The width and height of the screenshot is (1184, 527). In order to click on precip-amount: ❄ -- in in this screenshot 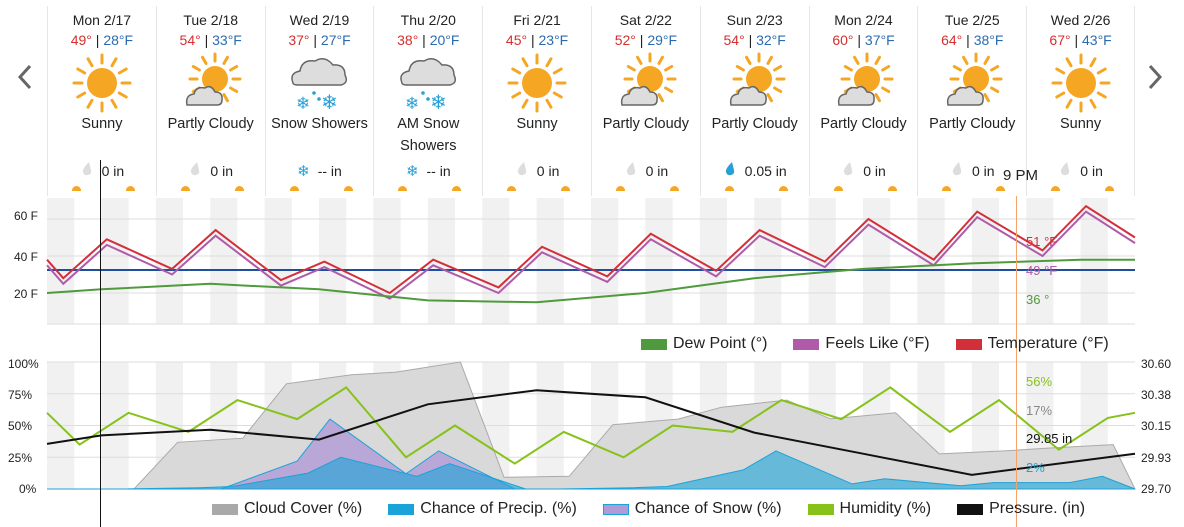, I will do `click(320, 171)`.